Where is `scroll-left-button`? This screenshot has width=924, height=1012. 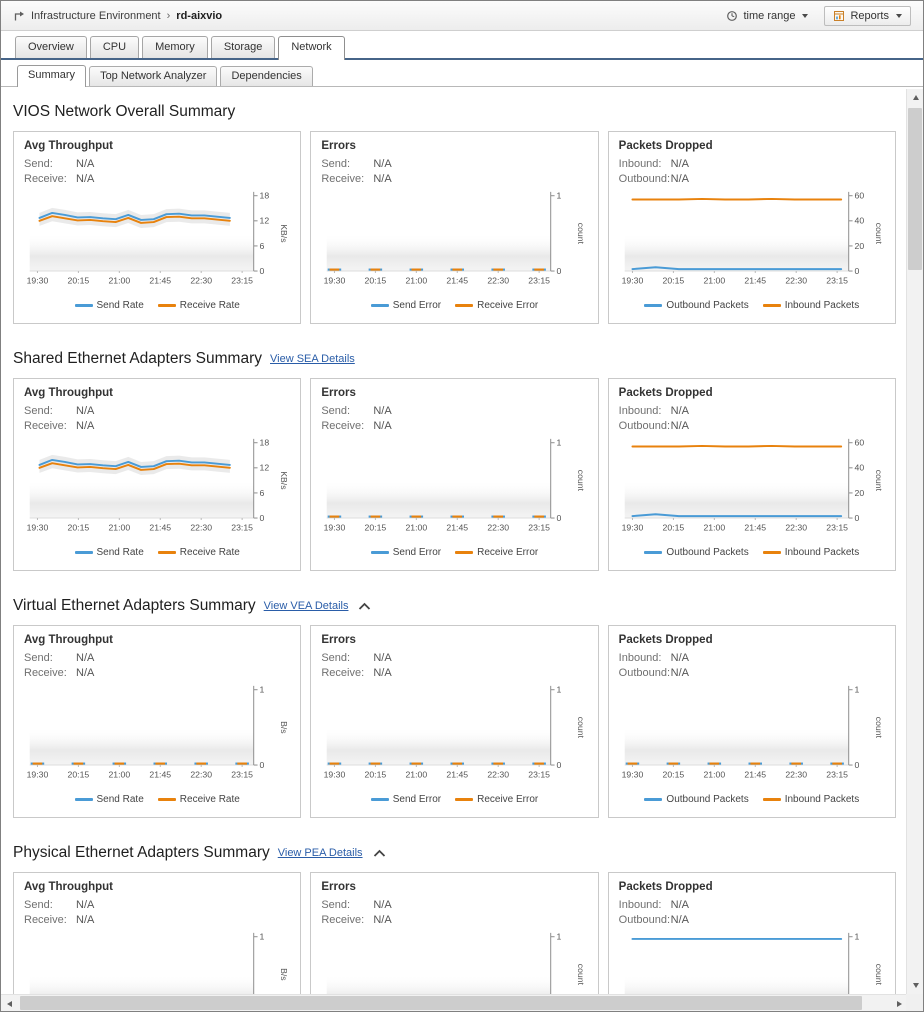
scroll-left-button is located at coordinates (9, 1003).